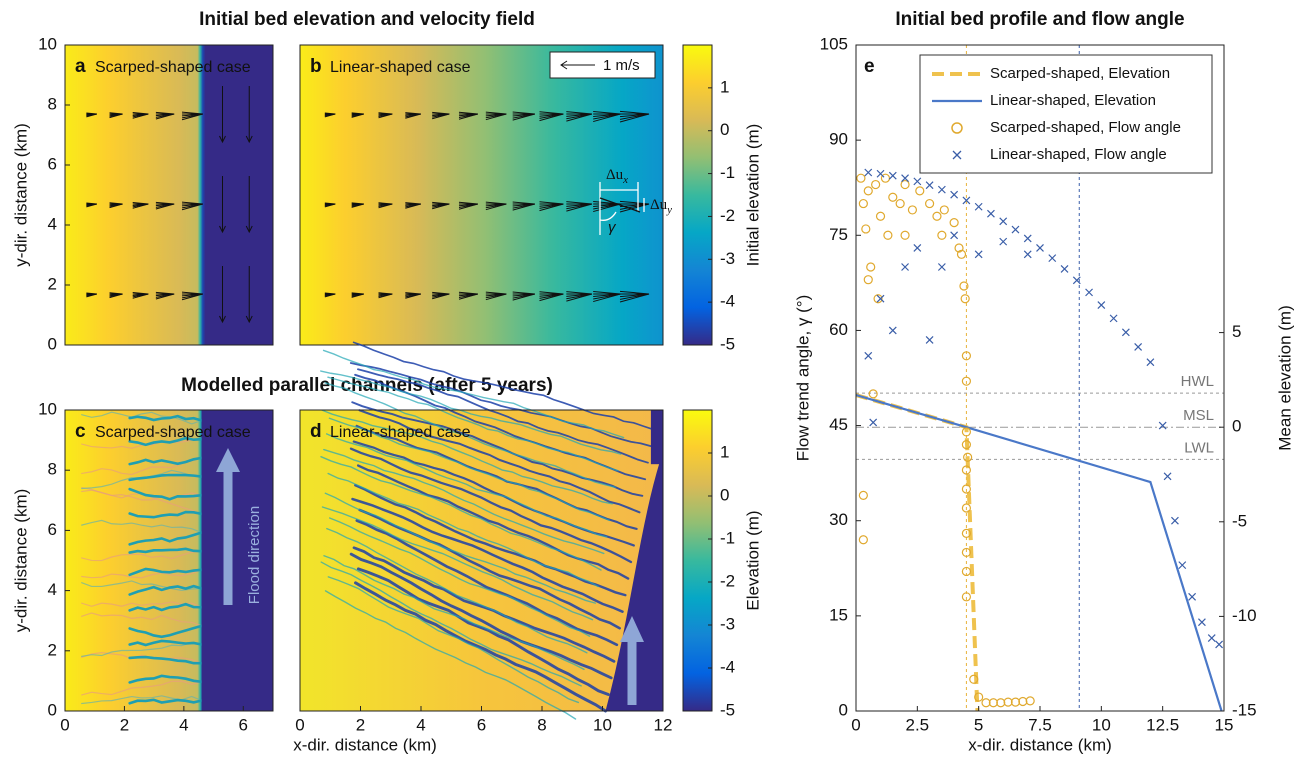 The image size is (1298, 760). I want to click on y-tick-label: 10, so click(47, 43).